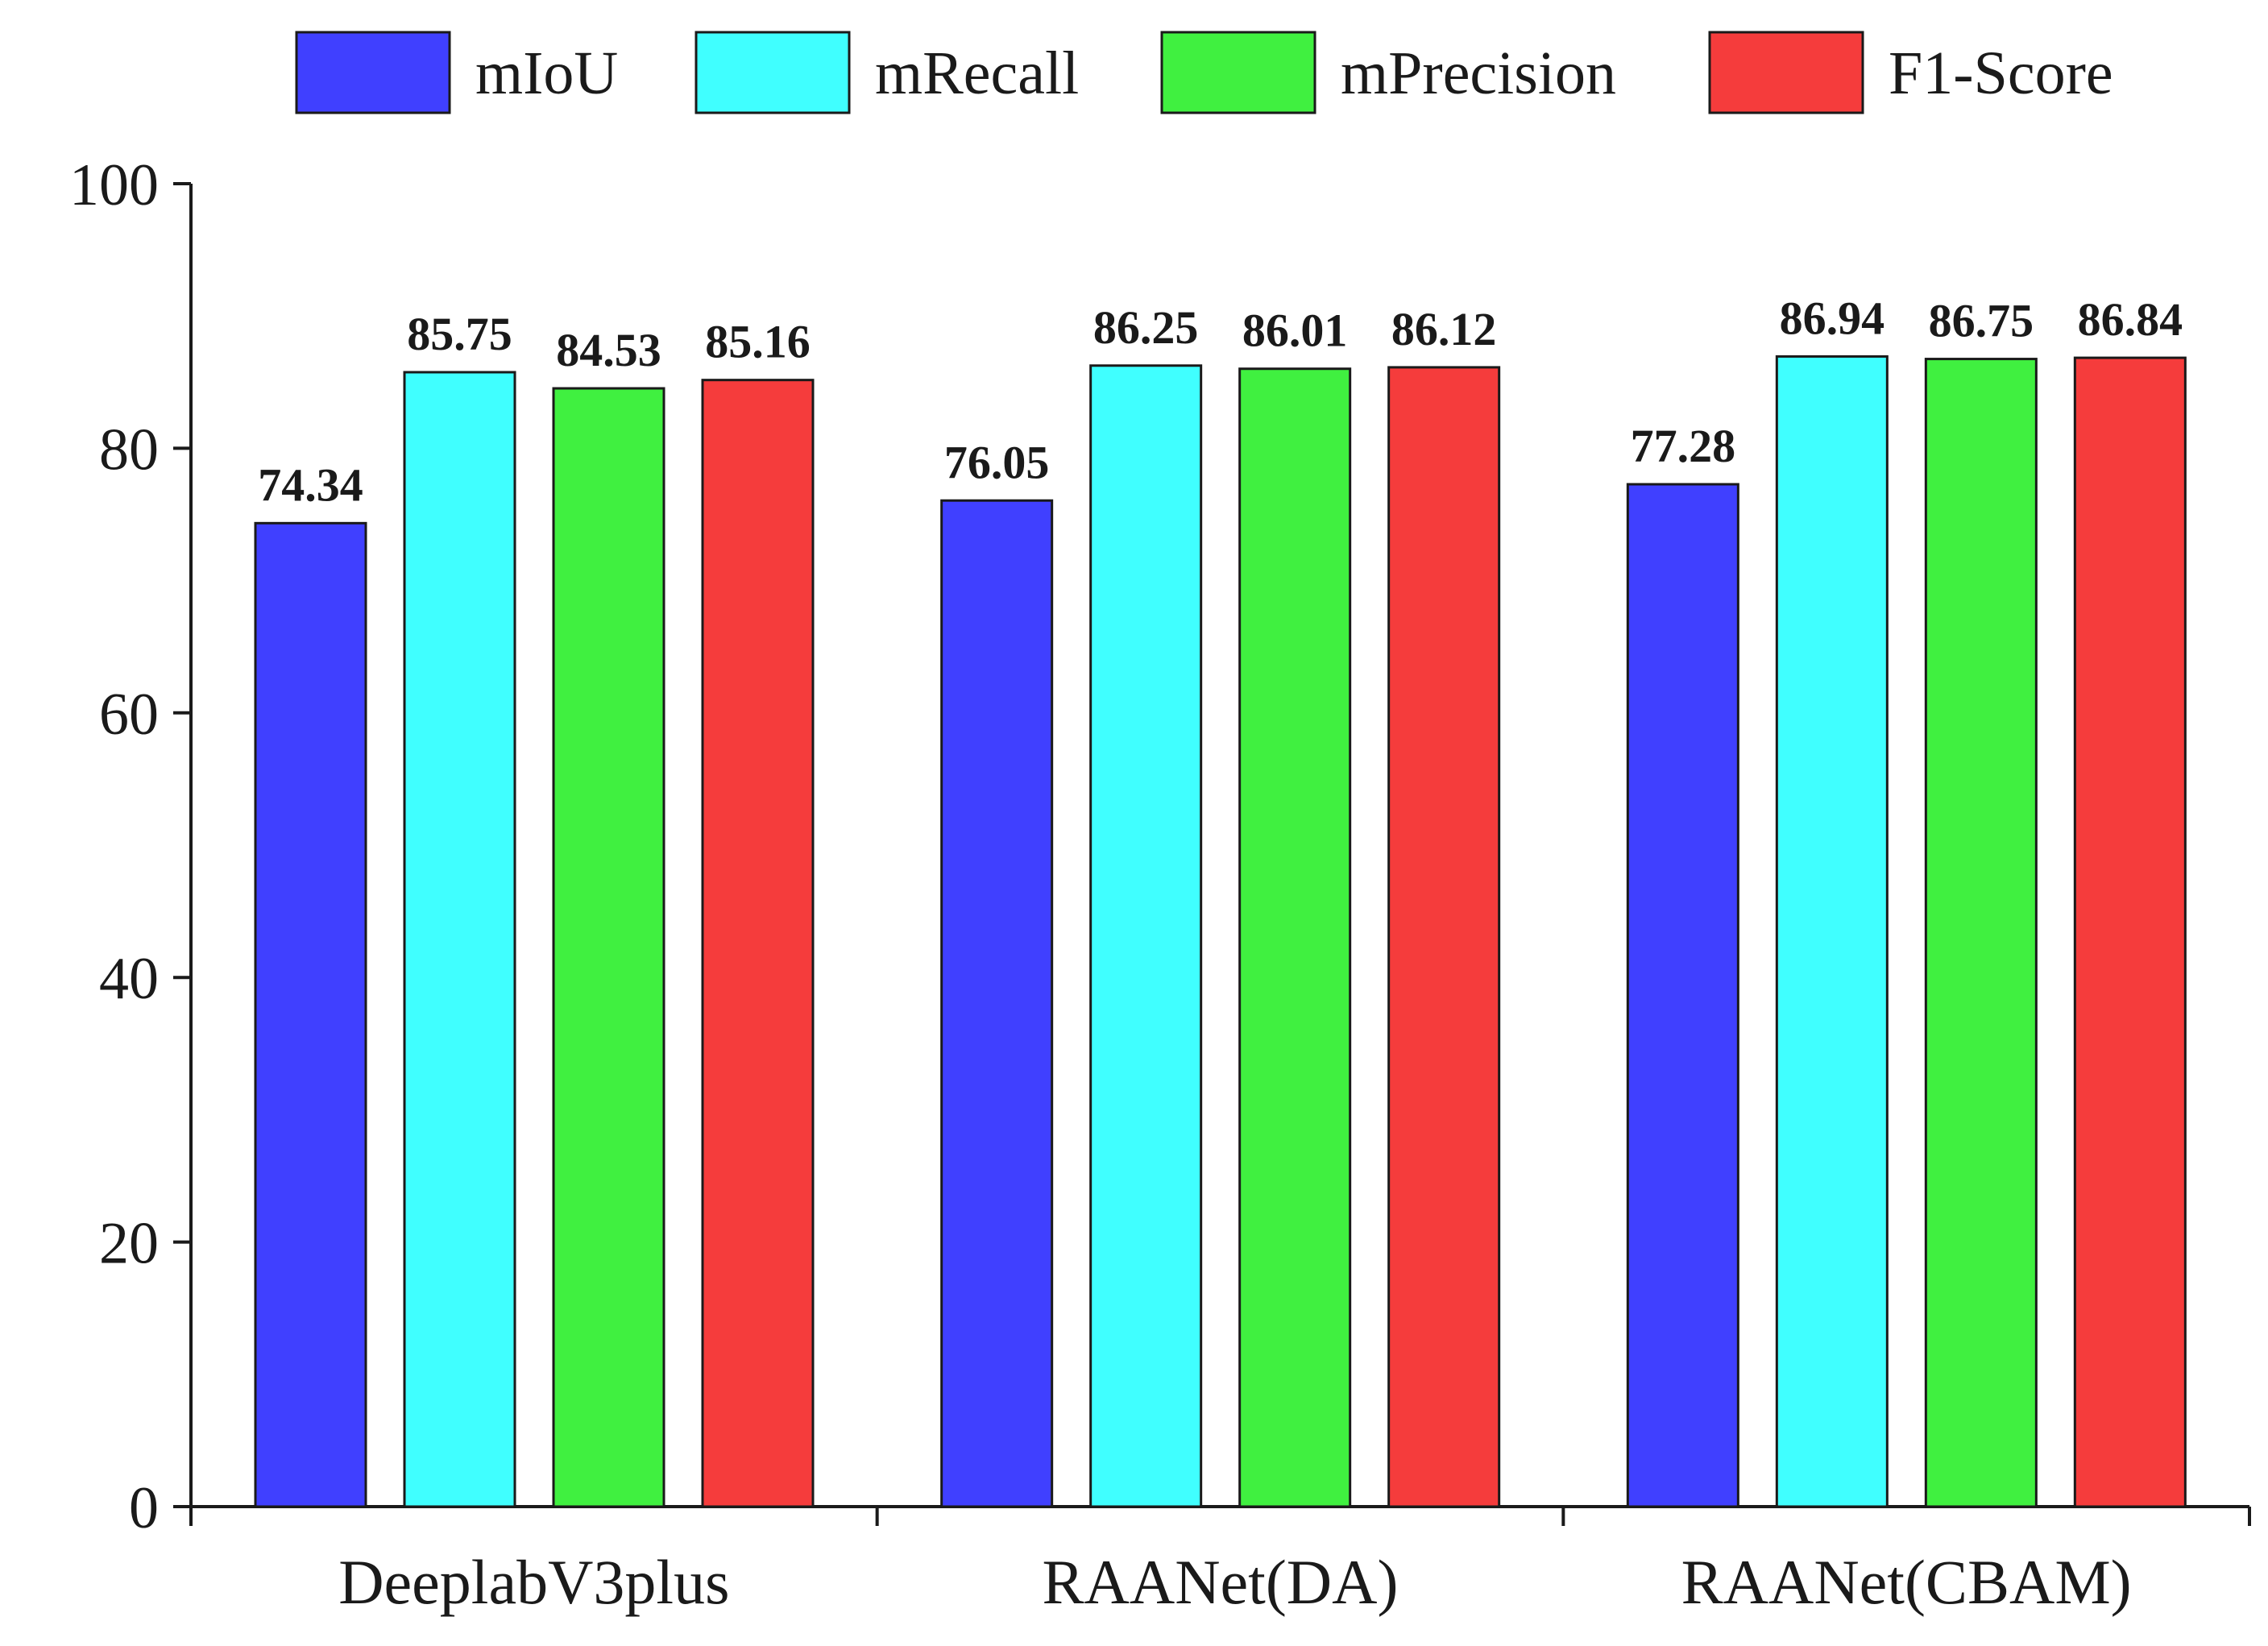  What do you see at coordinates (1295, 331) in the screenshot?
I see `data-label: 86.01` at bounding box center [1295, 331].